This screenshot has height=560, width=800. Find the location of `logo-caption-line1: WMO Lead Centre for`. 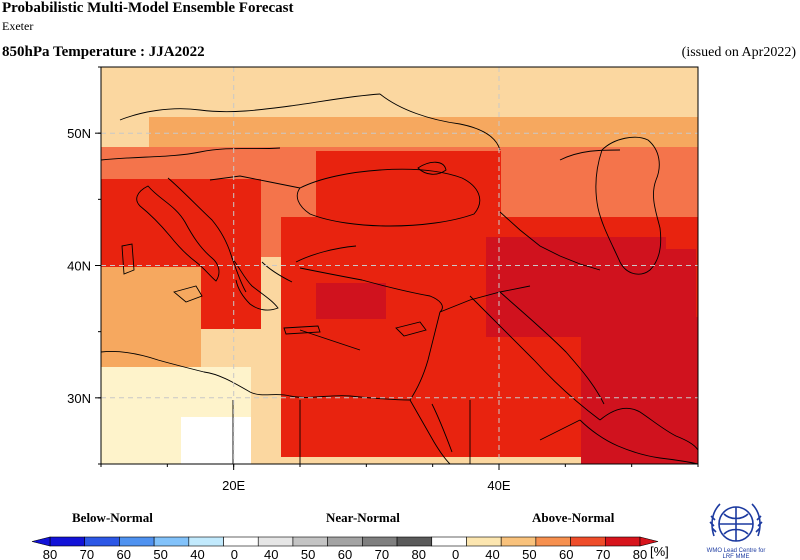

logo-caption-line1: WMO Lead Centre for is located at coordinates (736, 551).